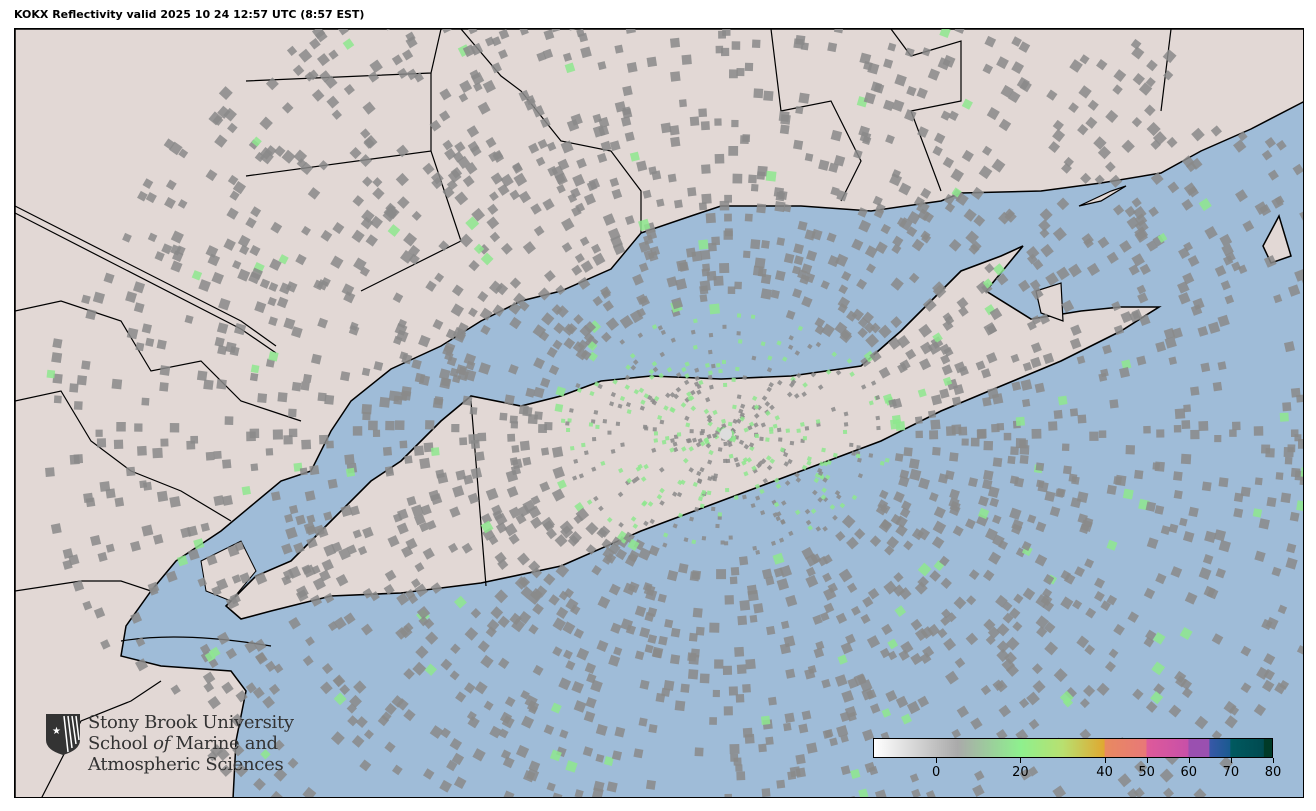  Describe the element at coordinates (1021, 760) in the screenshot. I see `colorbar-tick` at that location.